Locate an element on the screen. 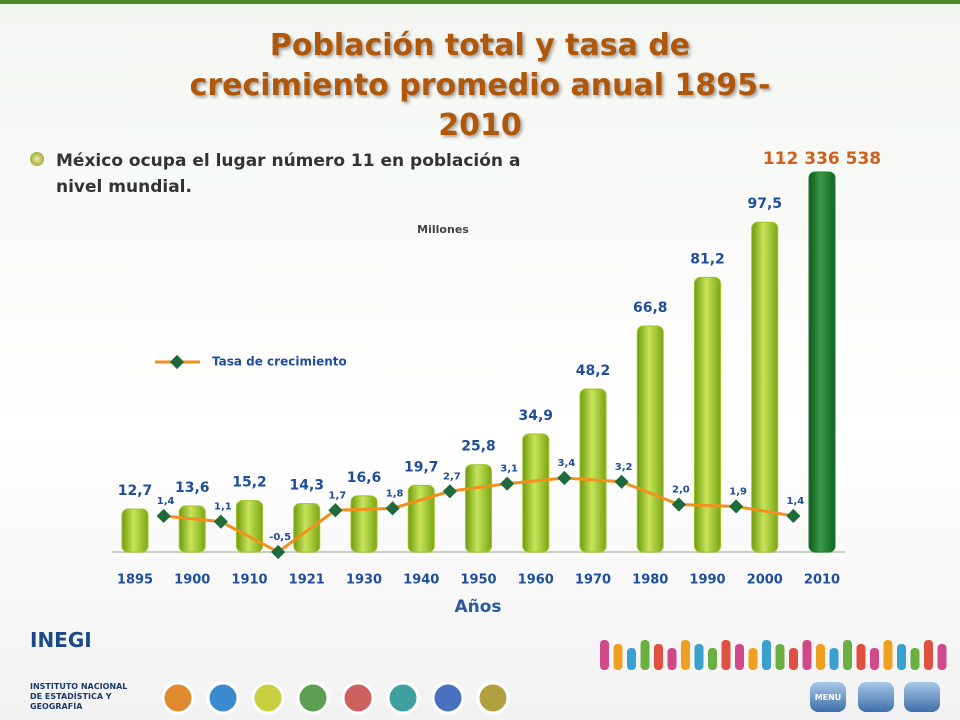 This screenshot has height=720, width=960. y-unit-label: Millones is located at coordinates (443, 229).